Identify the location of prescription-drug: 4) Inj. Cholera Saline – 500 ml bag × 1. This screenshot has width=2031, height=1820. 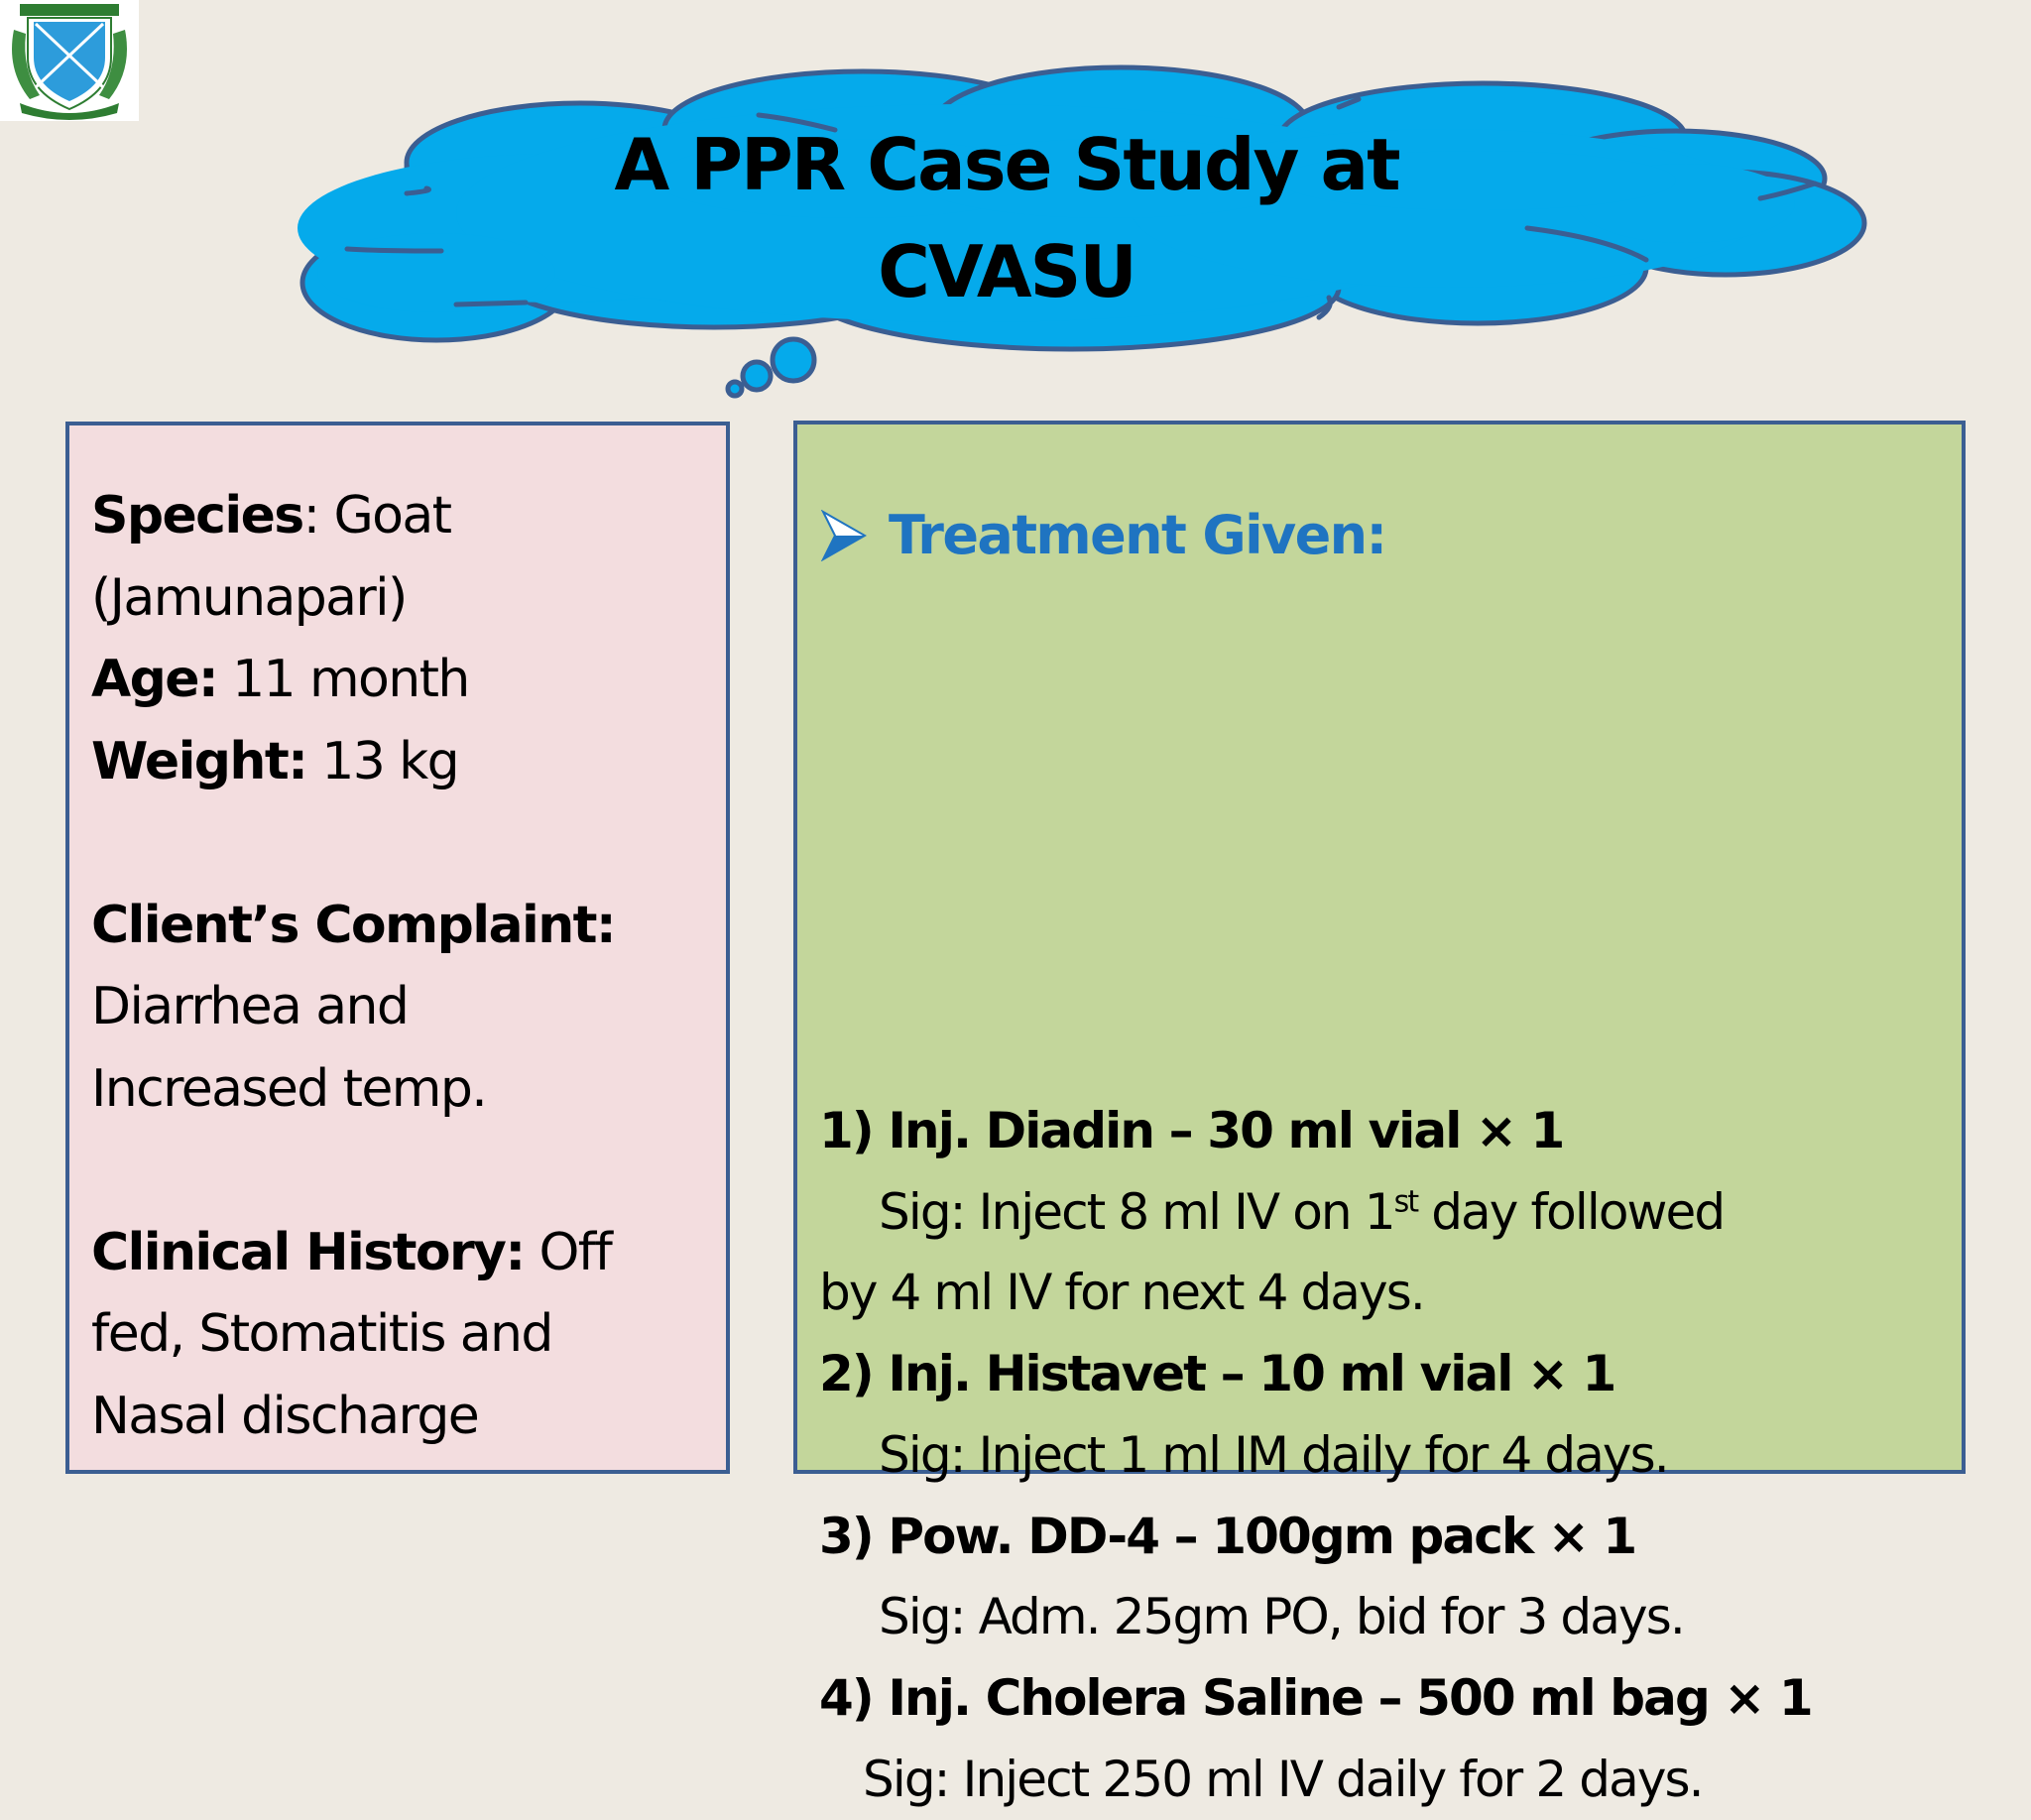
(1316, 1697).